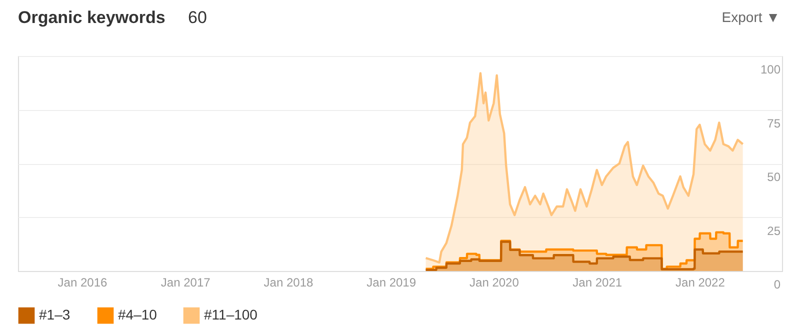 The width and height of the screenshot is (803, 333). I want to click on x-tick-label: Jan 2016, so click(83, 283).